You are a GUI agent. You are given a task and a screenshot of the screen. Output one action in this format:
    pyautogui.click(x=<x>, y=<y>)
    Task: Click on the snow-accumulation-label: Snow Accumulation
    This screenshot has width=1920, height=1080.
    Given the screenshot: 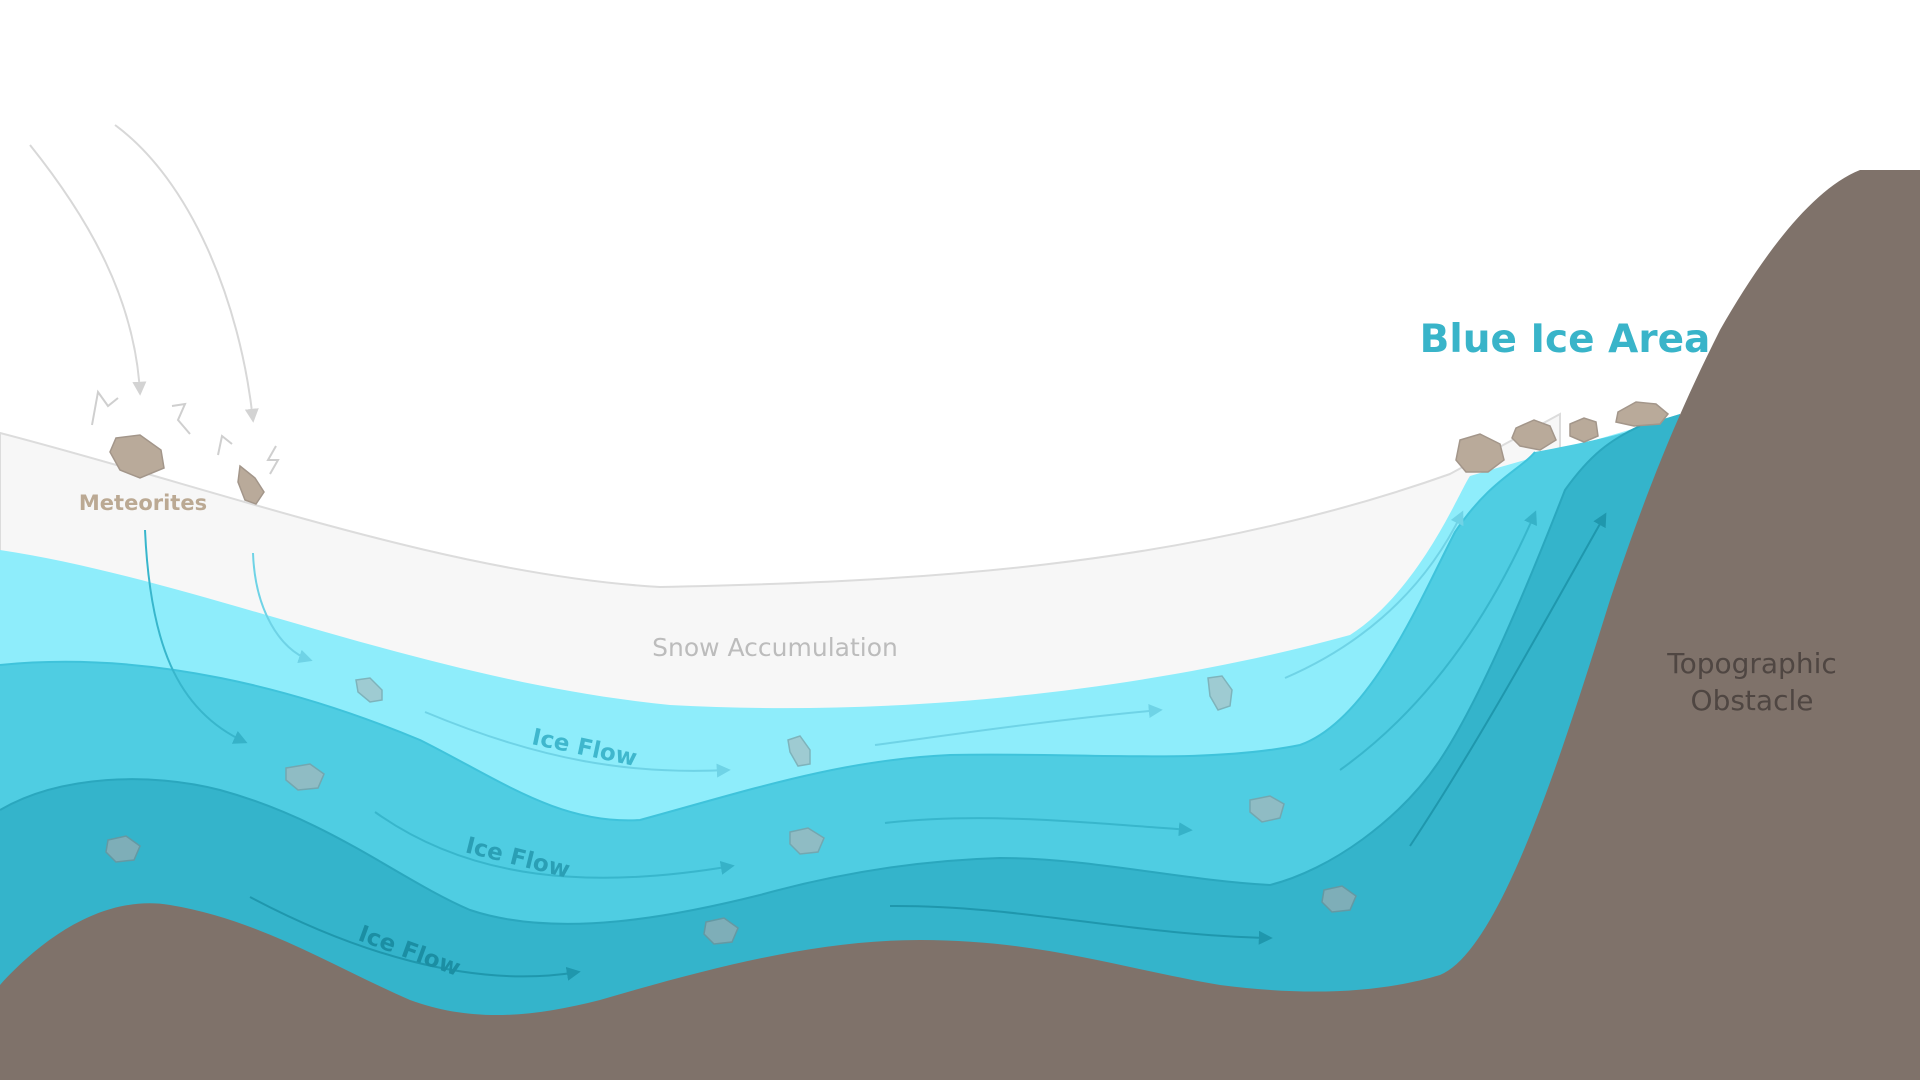 What is the action you would take?
    pyautogui.click(x=775, y=647)
    